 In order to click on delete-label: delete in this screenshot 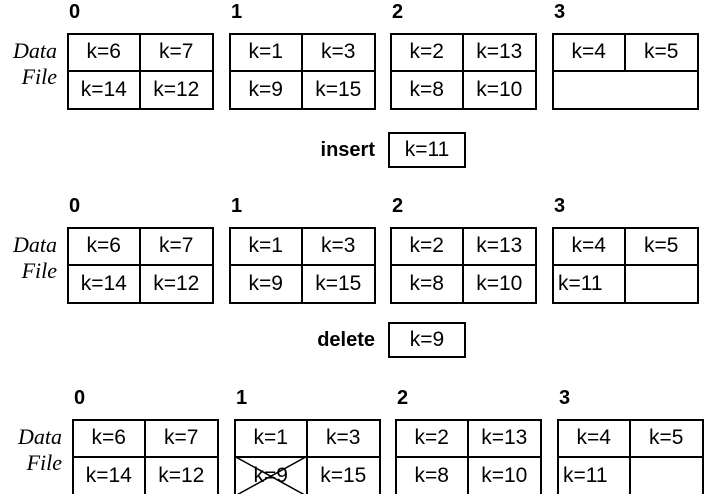, I will do `click(346, 339)`.